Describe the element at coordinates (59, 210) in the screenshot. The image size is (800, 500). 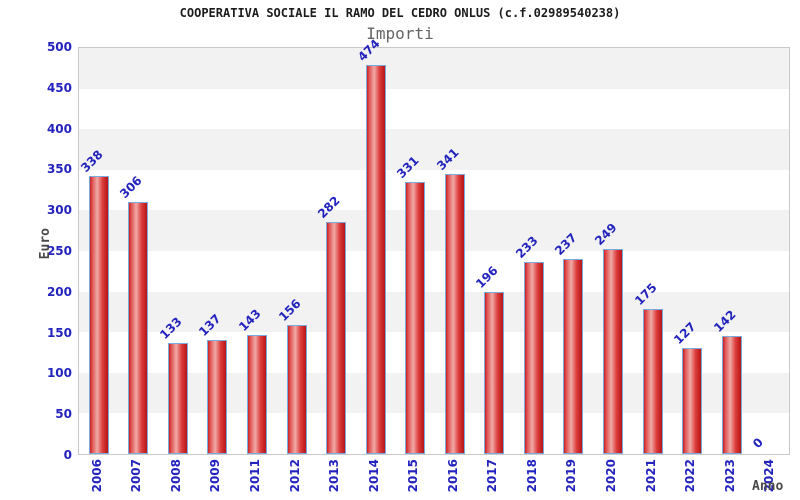
I see `y-tick-label: 300` at that location.